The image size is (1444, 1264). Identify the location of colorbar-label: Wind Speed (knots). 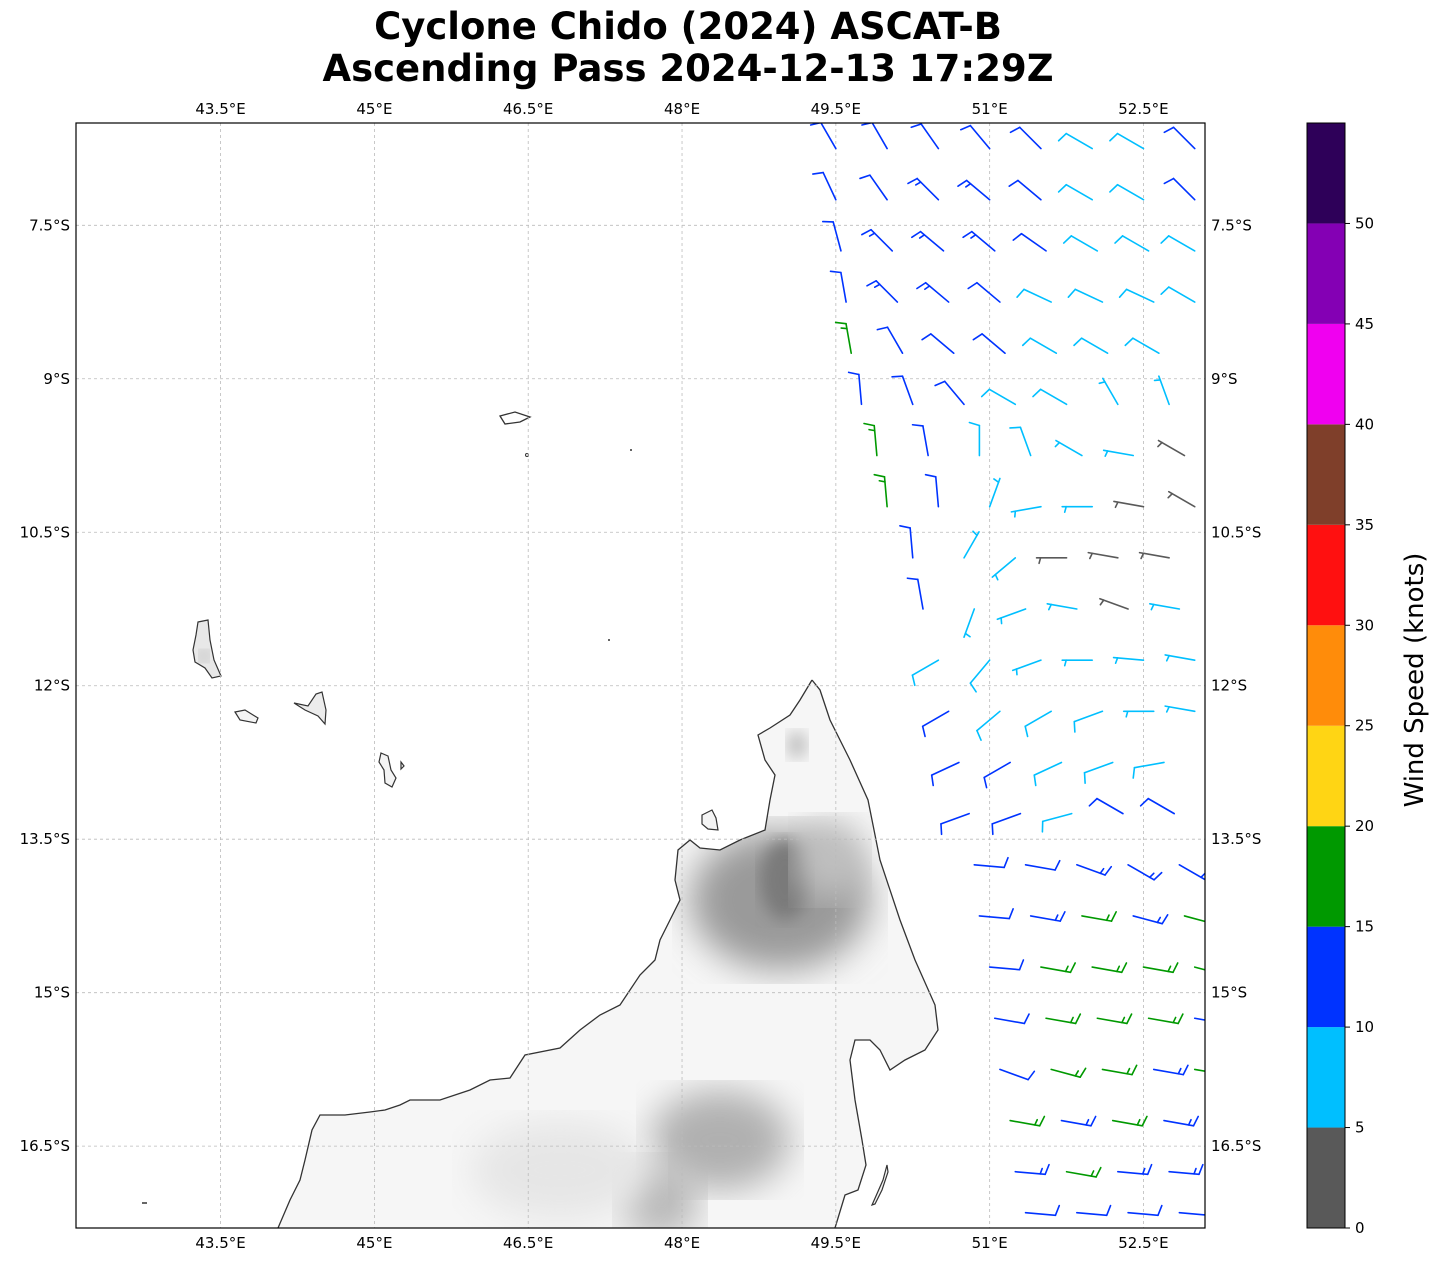
(1415, 680).